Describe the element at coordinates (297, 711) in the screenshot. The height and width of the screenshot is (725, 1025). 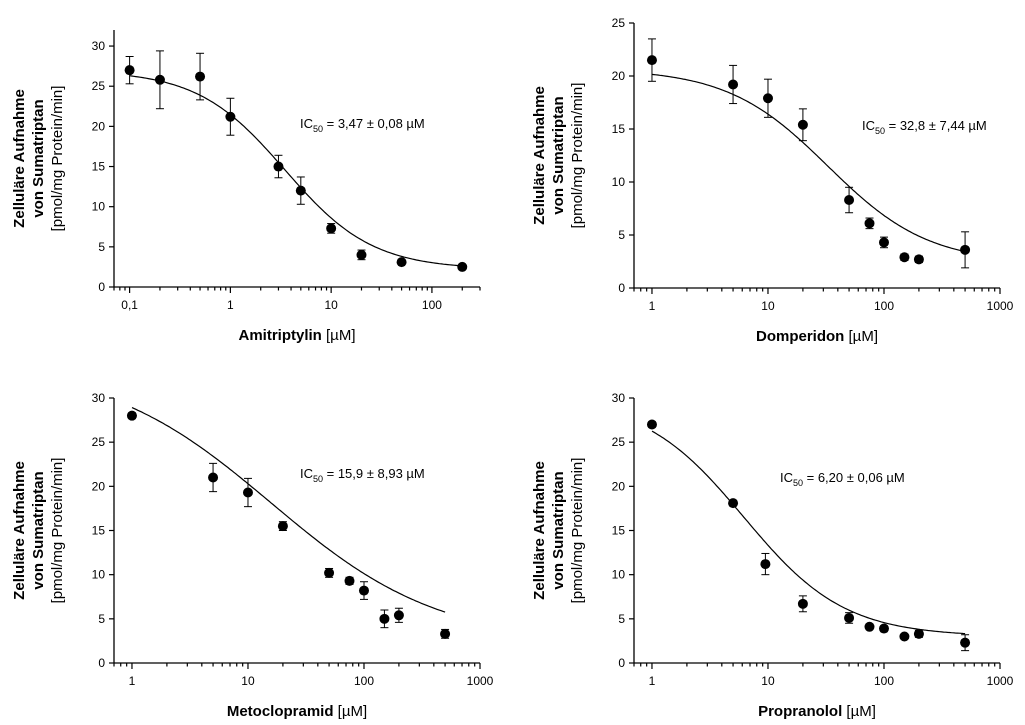
I see `x-axis-label: Metoclopramid [µM]` at that location.